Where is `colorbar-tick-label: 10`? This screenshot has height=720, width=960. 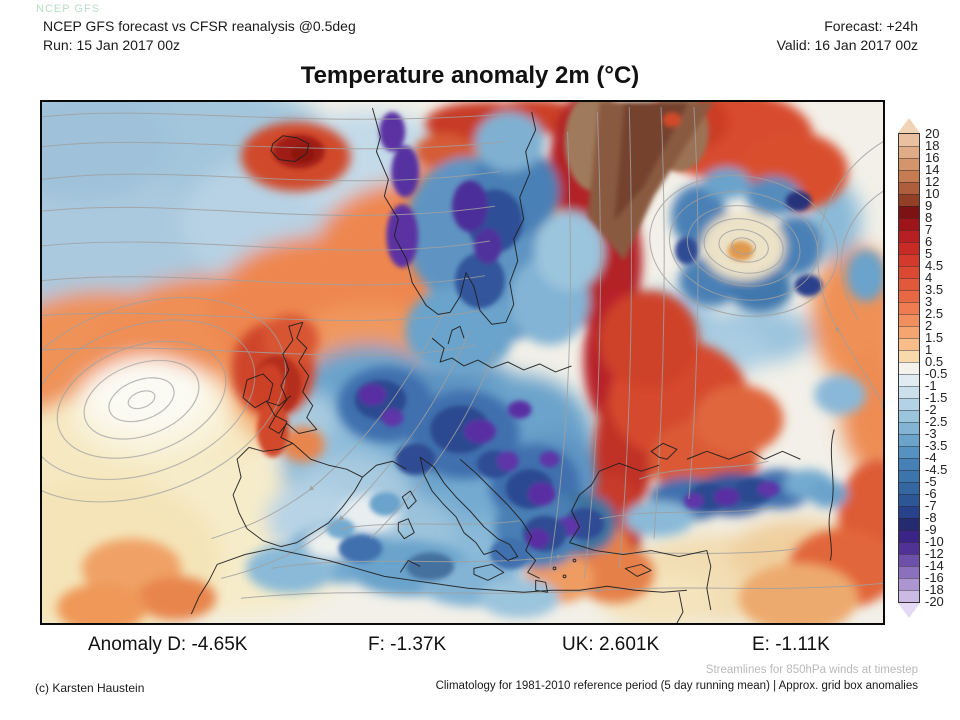 colorbar-tick-label: 10 is located at coordinates (932, 193).